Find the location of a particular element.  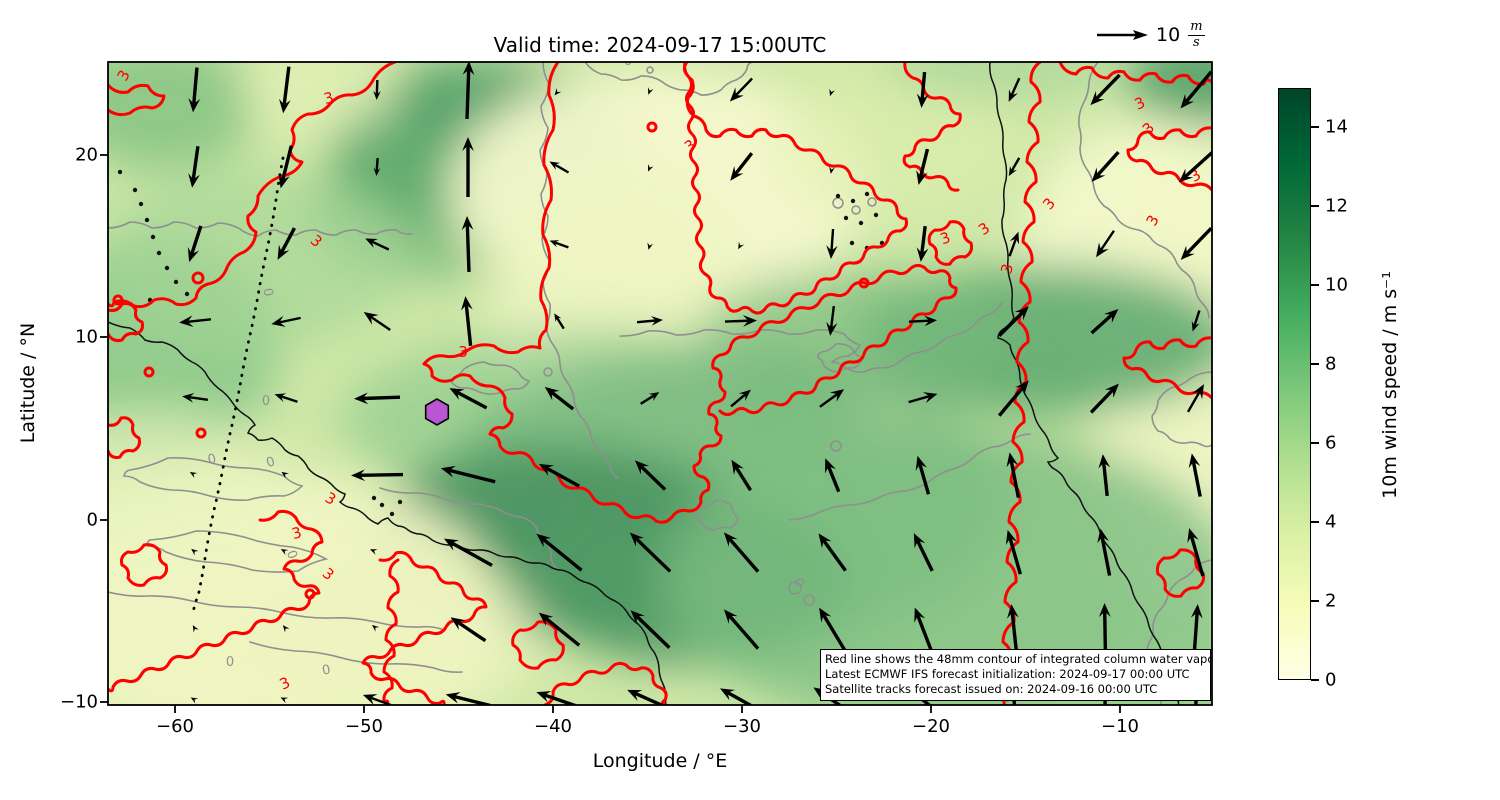

colorbar-tick-label: 0 is located at coordinates (1331, 680).